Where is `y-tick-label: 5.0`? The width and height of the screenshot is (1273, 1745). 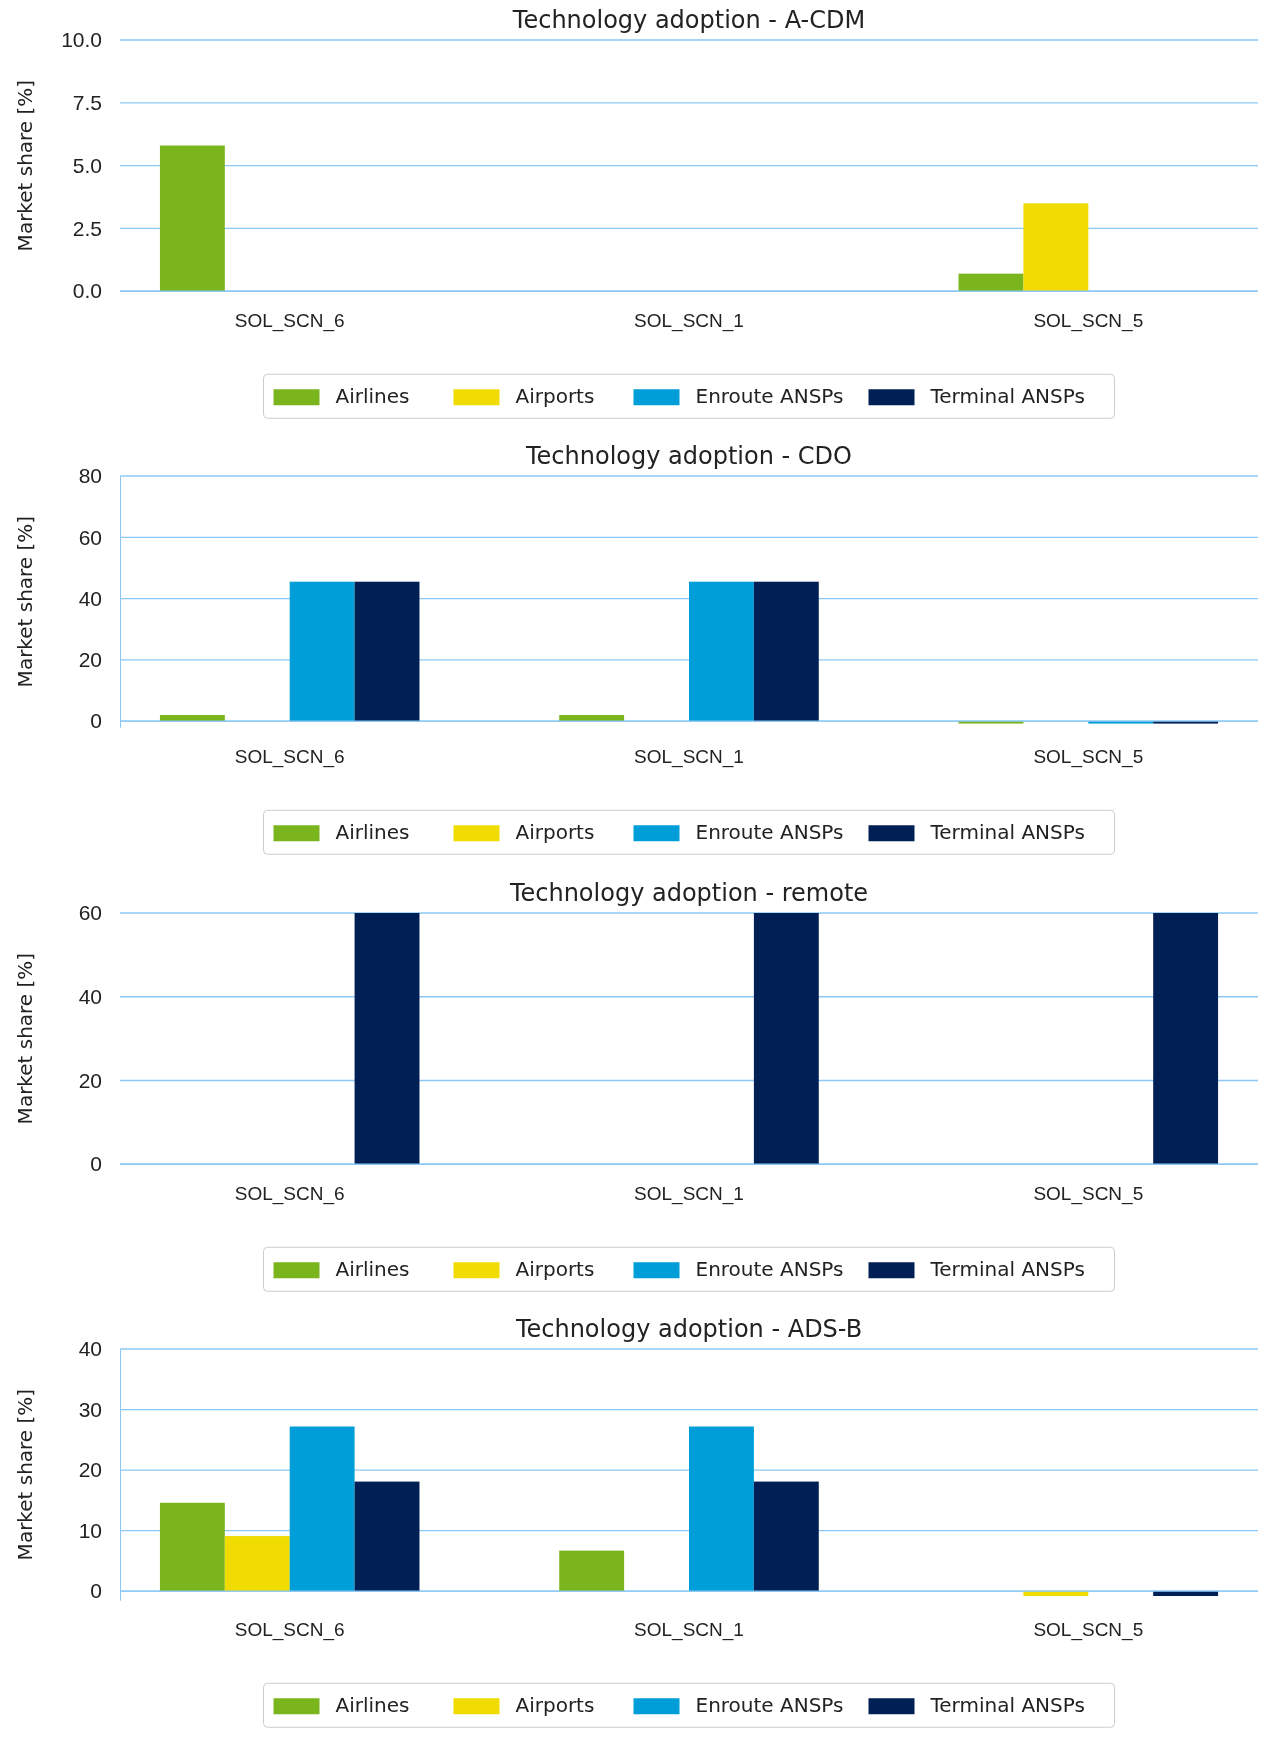 y-tick-label: 5.0 is located at coordinates (87, 165).